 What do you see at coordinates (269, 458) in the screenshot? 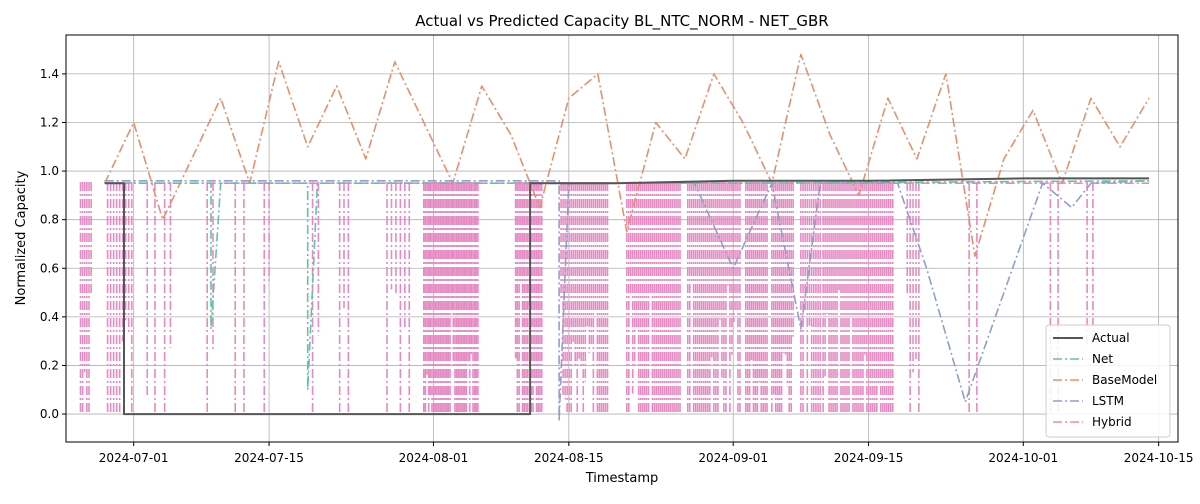
I see `x-tick-label: 2024-07-15` at bounding box center [269, 458].